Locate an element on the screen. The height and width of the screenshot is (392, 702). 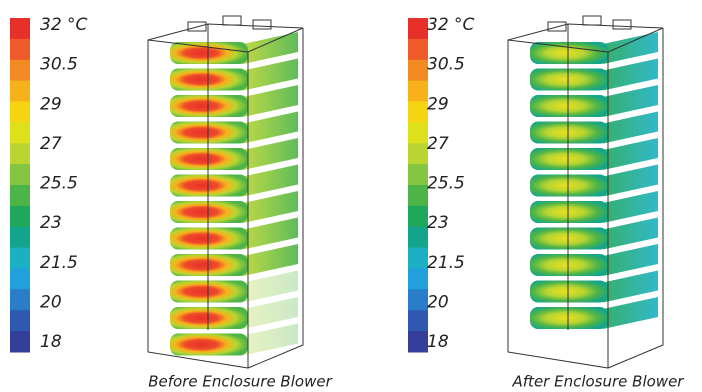
caption: Before Enclosure Blower is located at coordinates (240, 382).